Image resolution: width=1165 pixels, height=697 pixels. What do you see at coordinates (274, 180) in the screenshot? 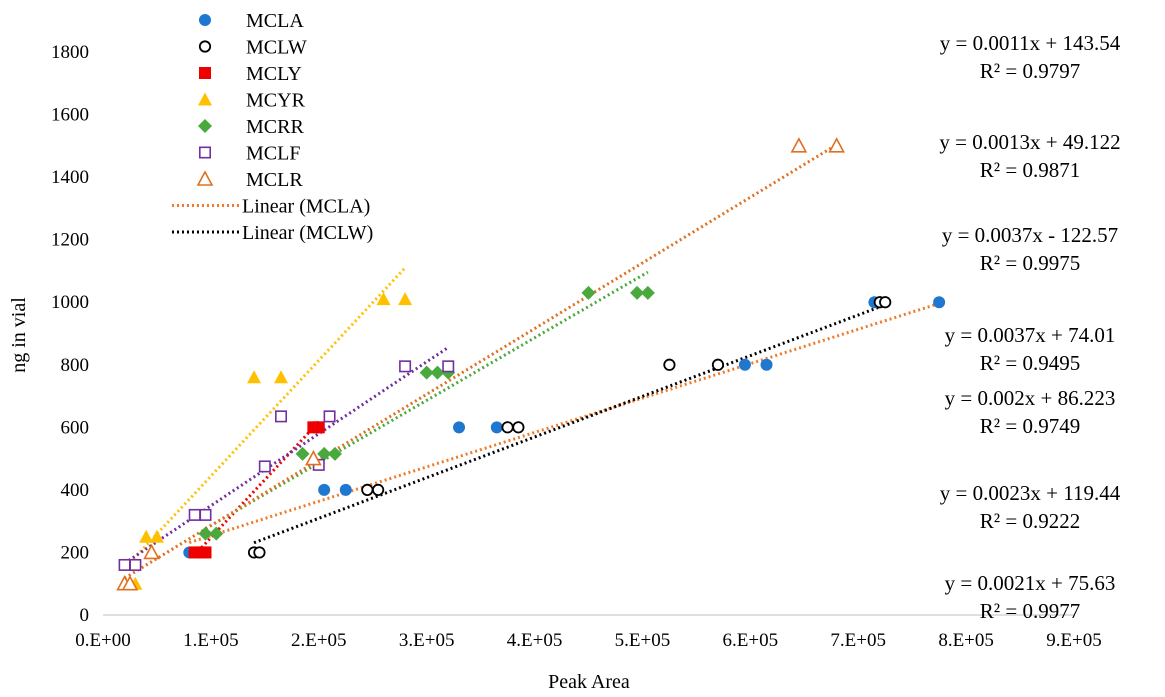
I see `legend-label: MCLR` at bounding box center [274, 180].